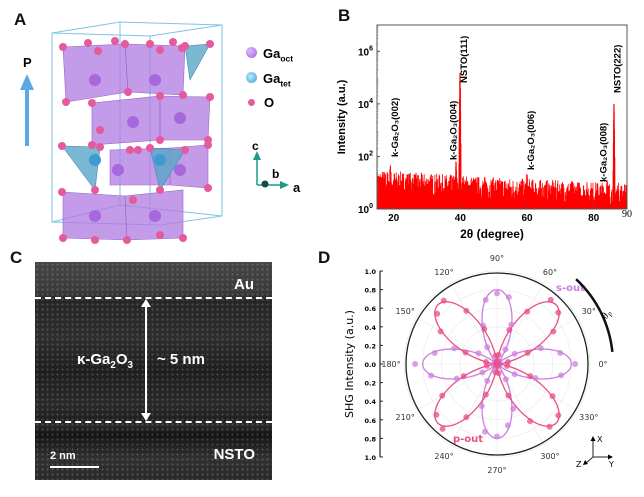 The height and width of the screenshot is (497, 644). I want to click on x-axis-title: 2θ (degree), so click(492, 234).